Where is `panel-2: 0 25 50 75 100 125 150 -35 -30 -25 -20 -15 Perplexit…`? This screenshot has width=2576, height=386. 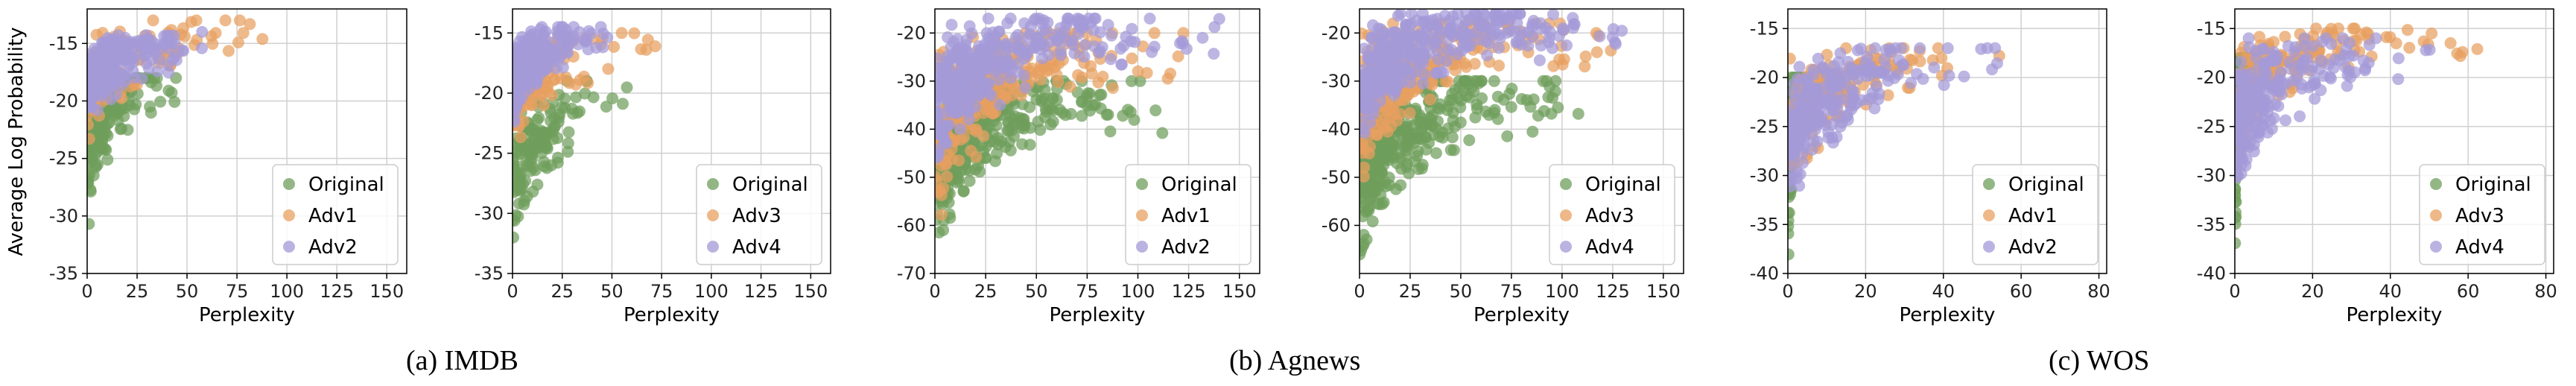 panel-2: 0 25 50 75 100 125 150 -35 -30 -25 -20 -15 Perplexit… is located at coordinates (653, 167).